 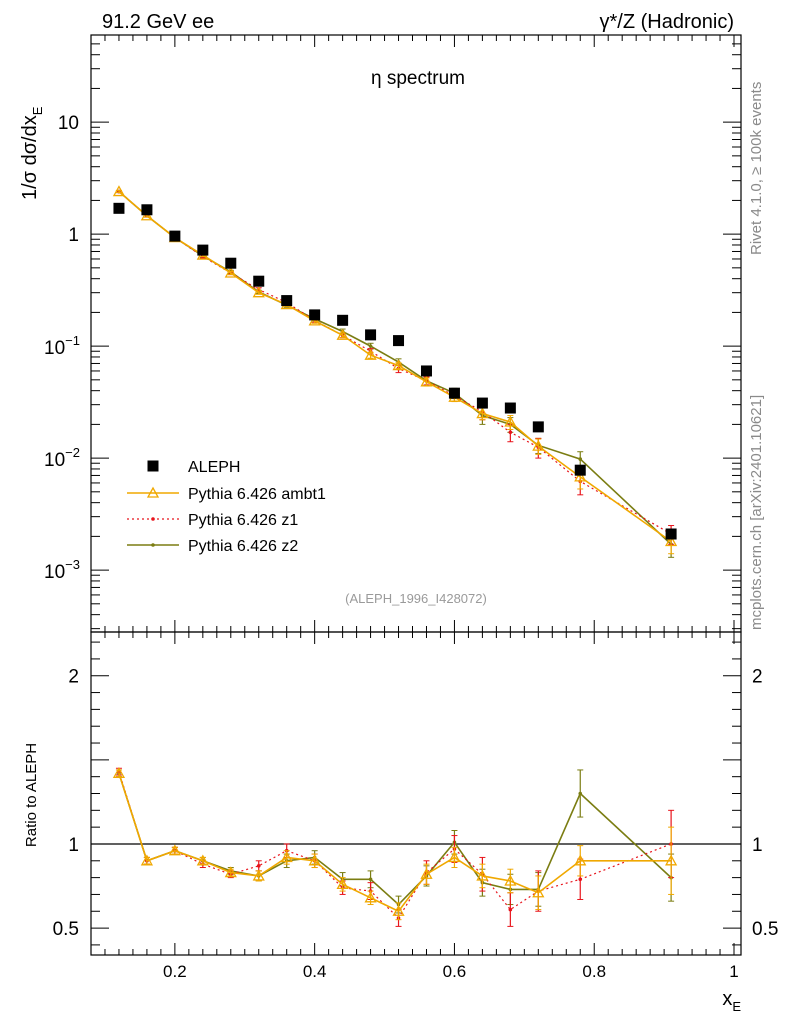 I want to click on x-tick-label: 1, so click(x=733, y=971).